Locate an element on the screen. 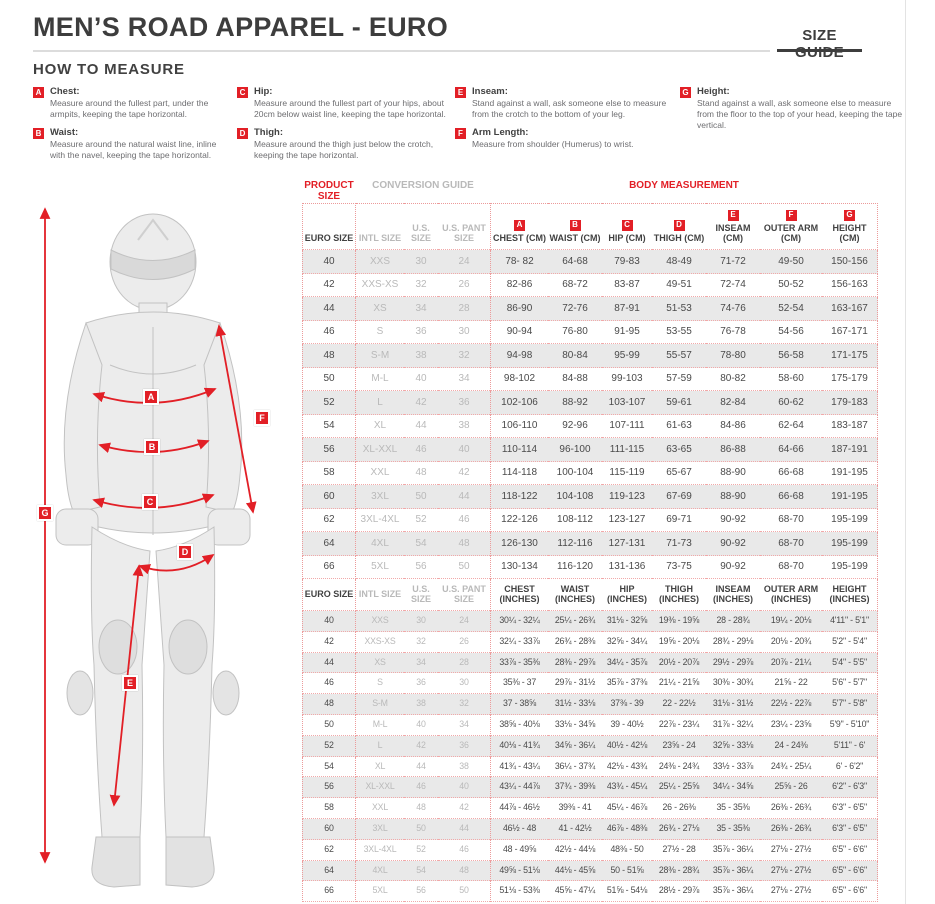  table-cell: 30¼ - 32¼ is located at coordinates (519, 621).